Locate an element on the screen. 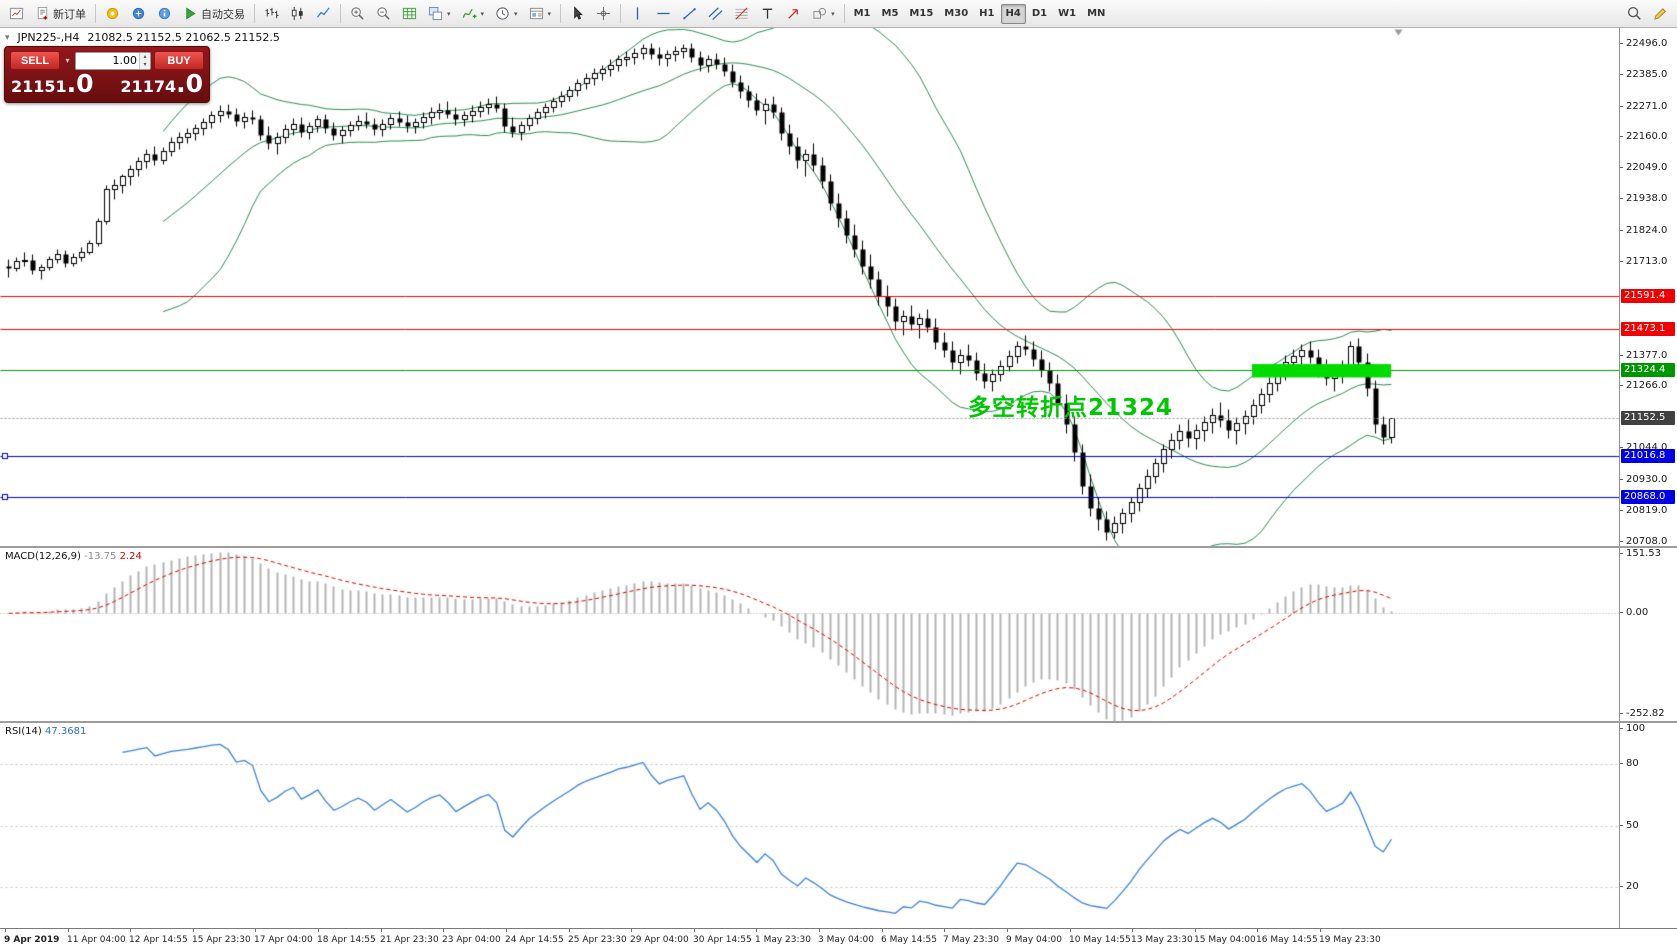 This screenshot has width=1677, height=951. help-button is located at coordinates (164, 14).